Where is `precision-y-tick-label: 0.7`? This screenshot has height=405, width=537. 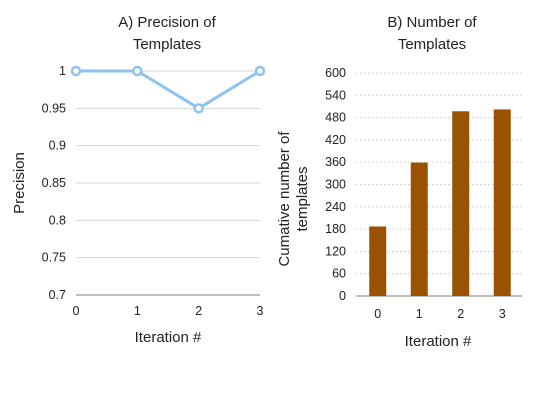 precision-y-tick-label: 0.7 is located at coordinates (57, 295).